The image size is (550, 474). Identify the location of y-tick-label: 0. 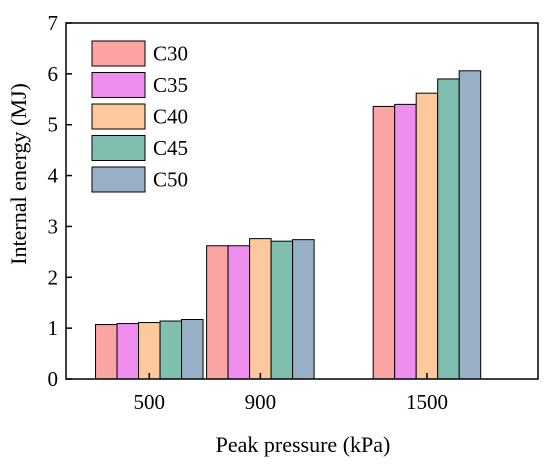
(53, 379).